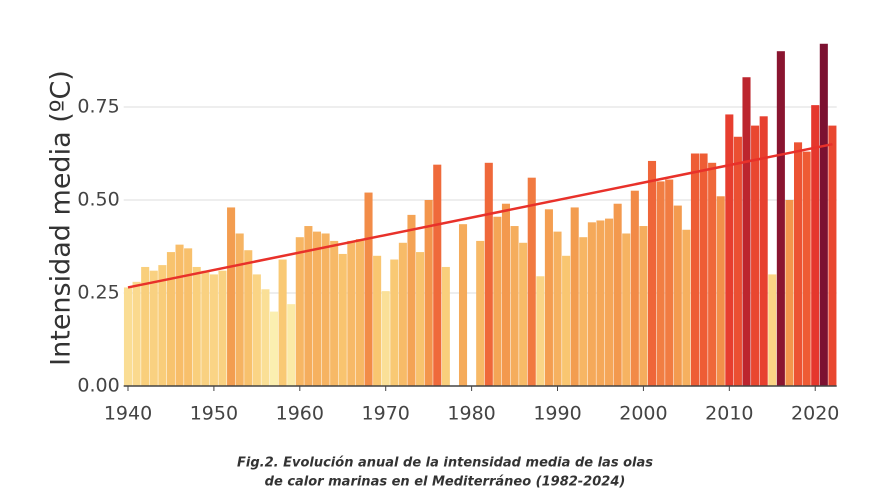  I want to click on x-tick-label: 1950, so click(214, 414).